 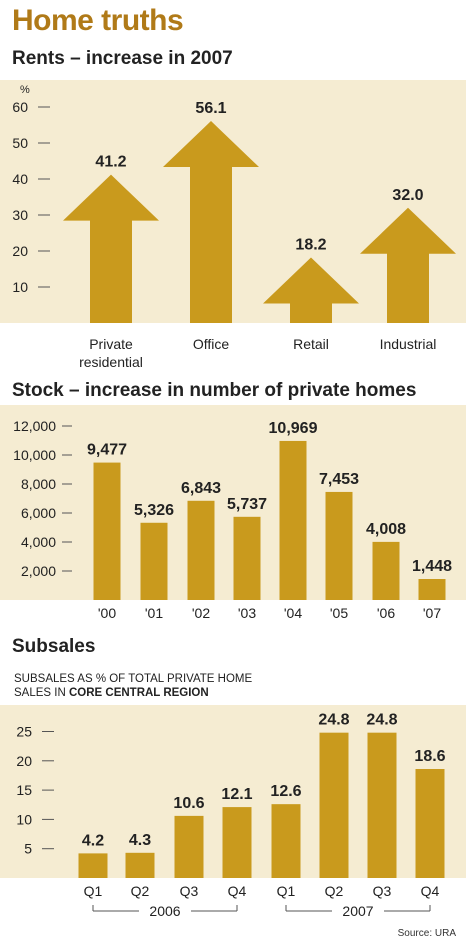 I want to click on subsales-value-label: 4.2, so click(x=93, y=840).